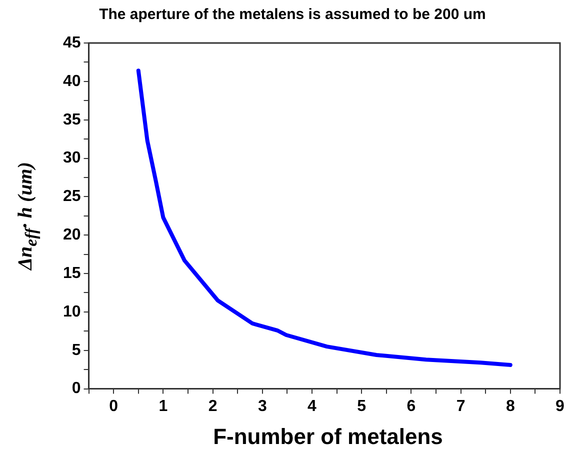  Describe the element at coordinates (72, 158) in the screenshot. I see `y-tick-label: 30` at that location.